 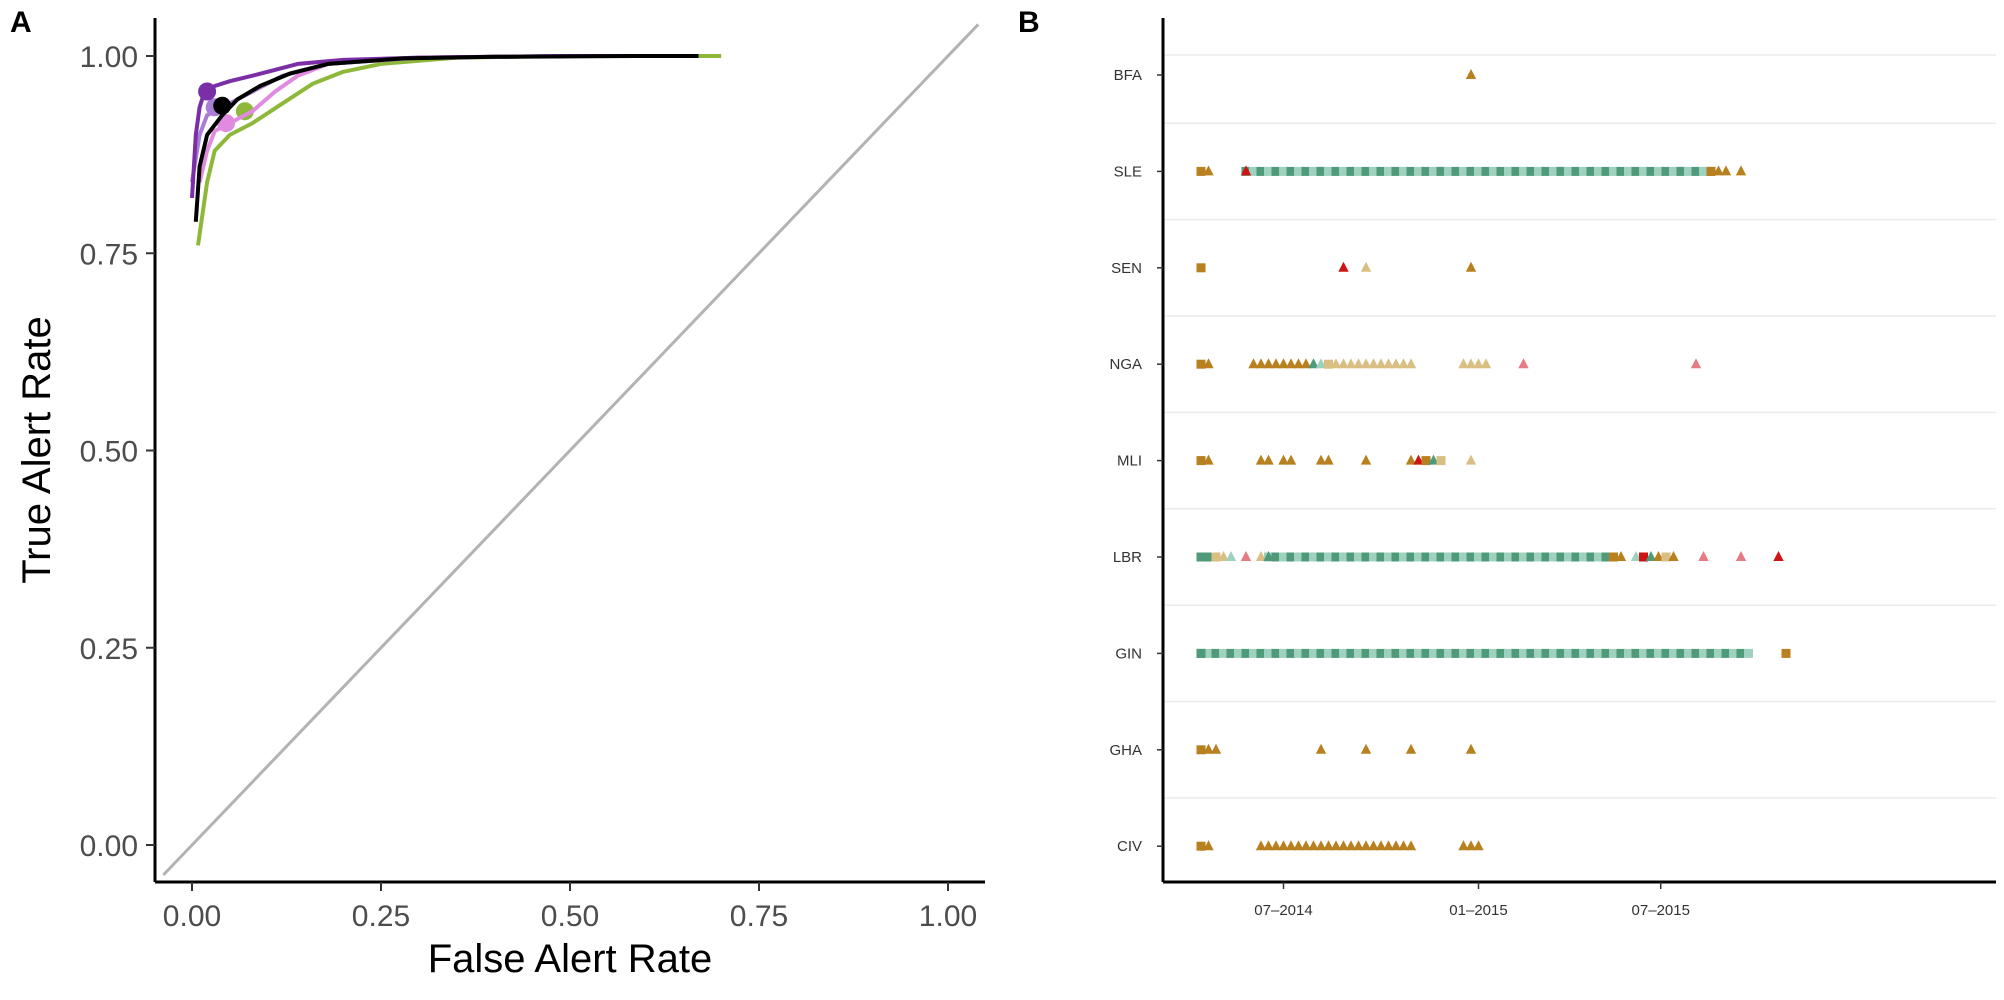 What do you see at coordinates (1472, 900) in the screenshot?
I see `date-ticks: 07–2014 01–2015 07–2015` at bounding box center [1472, 900].